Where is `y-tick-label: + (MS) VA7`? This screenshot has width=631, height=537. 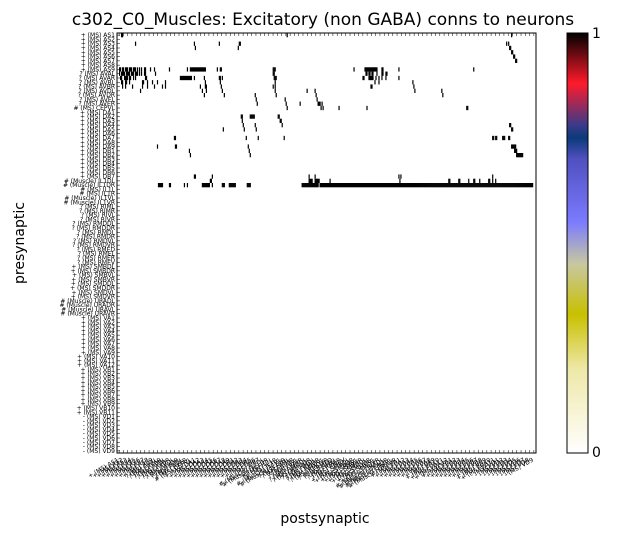 y-tick-label: + (MS) VA7 is located at coordinates (98, 344).